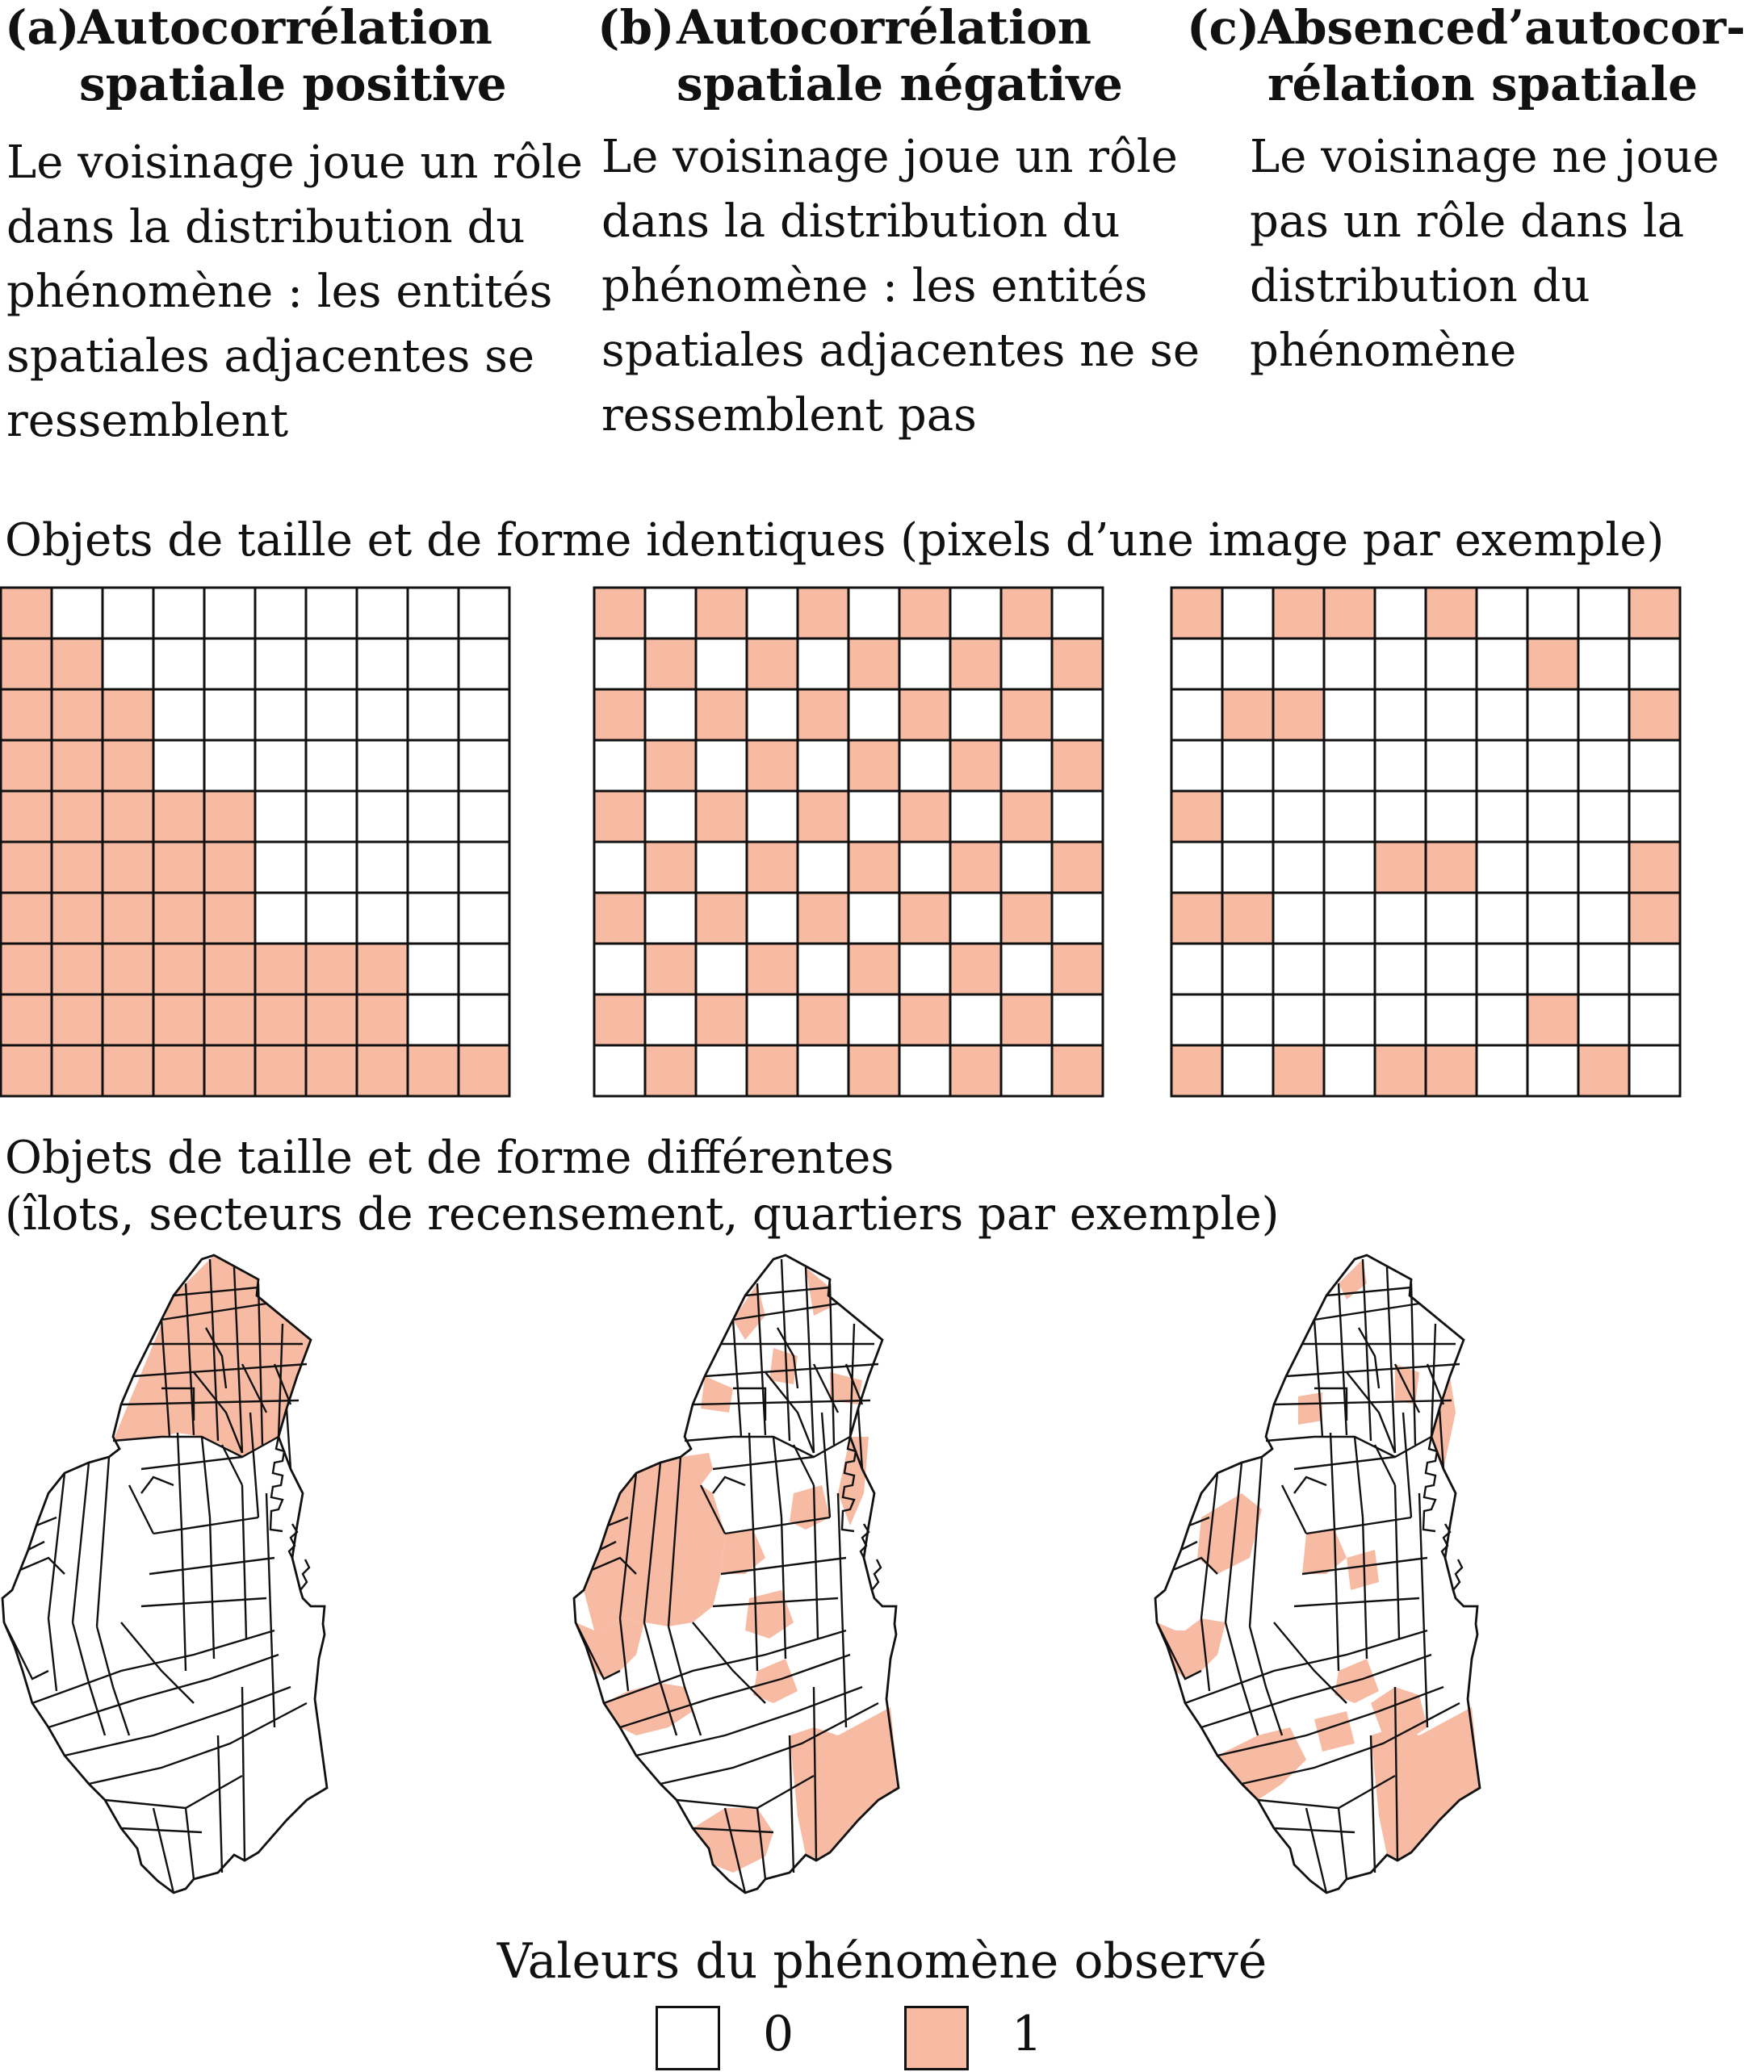 The image size is (1764, 2072). What do you see at coordinates (279, 292) in the screenshot?
I see `panel-a-desc-line: phénomène : les entités` at bounding box center [279, 292].